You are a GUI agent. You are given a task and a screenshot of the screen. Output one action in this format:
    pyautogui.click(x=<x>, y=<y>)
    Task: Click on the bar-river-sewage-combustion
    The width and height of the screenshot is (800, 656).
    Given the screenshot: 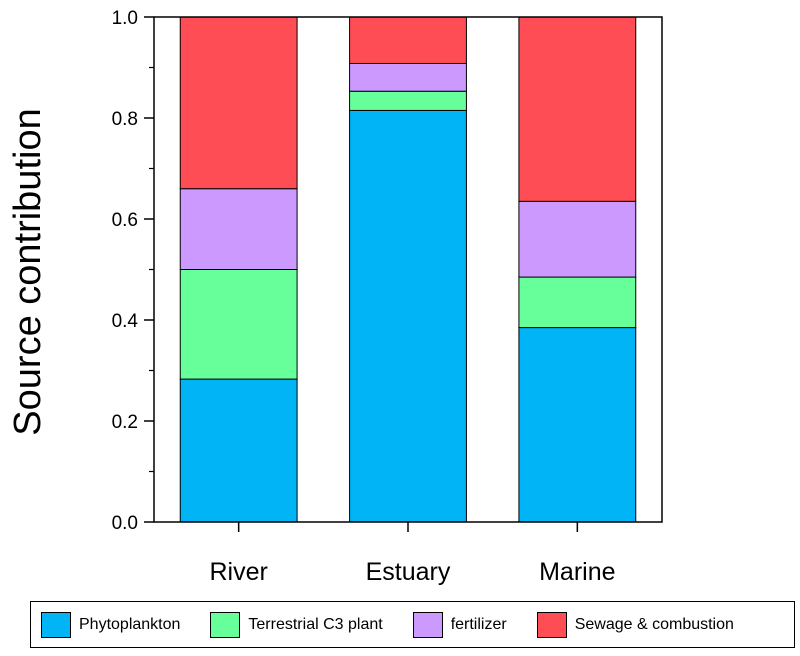 What is the action you would take?
    pyautogui.click(x=238, y=103)
    